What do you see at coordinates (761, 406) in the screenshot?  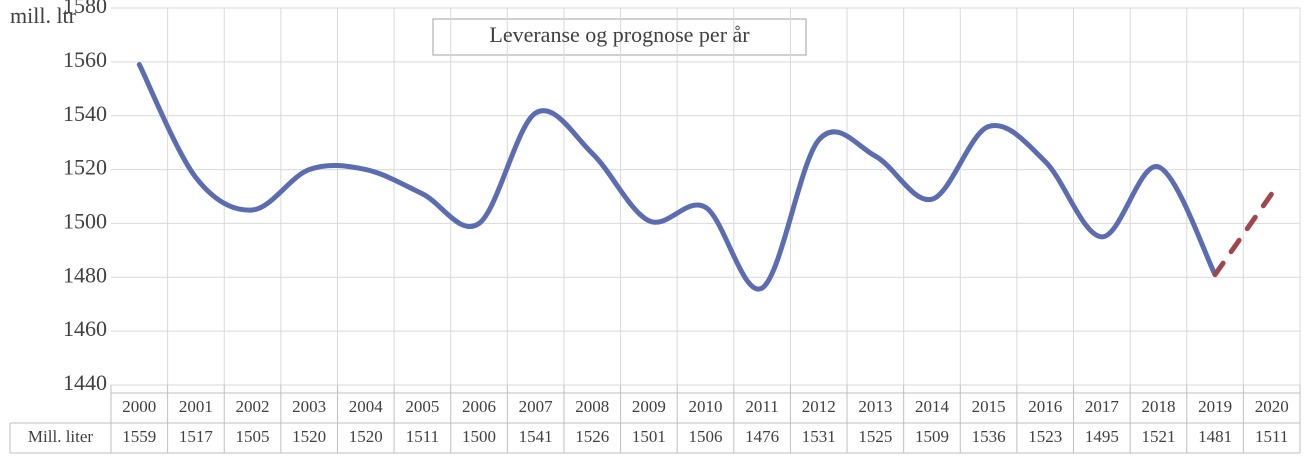 I see `x-tick-label: 2011` at bounding box center [761, 406].